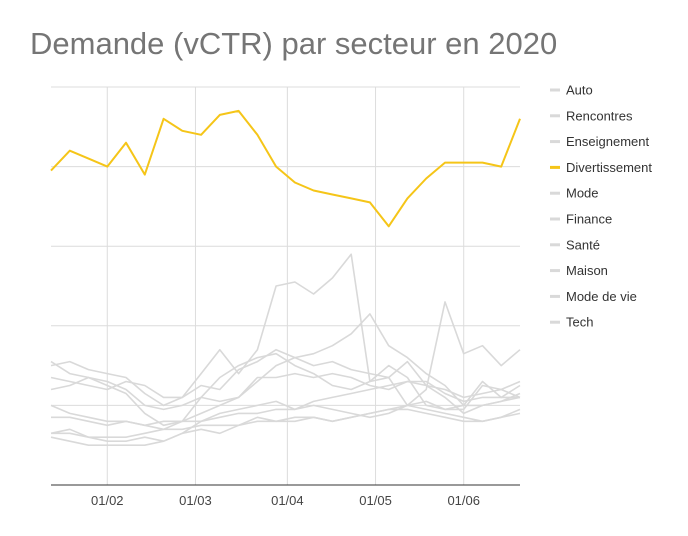 This screenshot has width=688, height=536. What do you see at coordinates (587, 270) in the screenshot?
I see `legend-label: Maison` at bounding box center [587, 270].